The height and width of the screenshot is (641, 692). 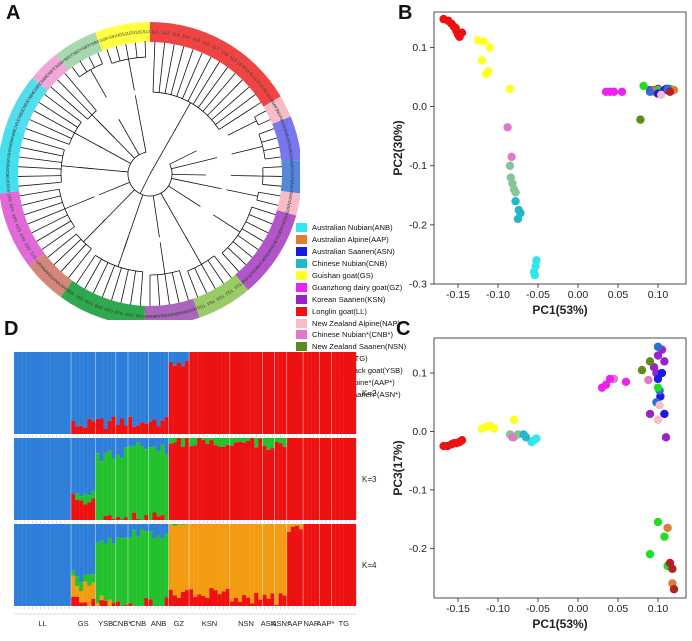 I want to click on tree-leaf-label: CNB3, so click(x=25, y=105).